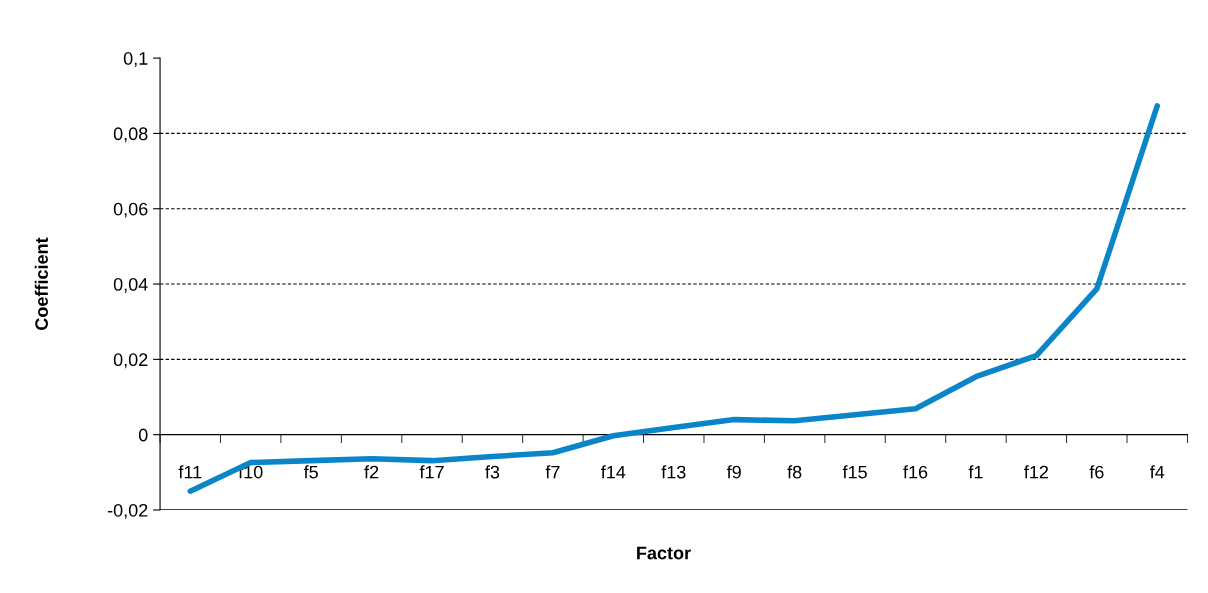 The image size is (1208, 593). Describe the element at coordinates (854, 472) in the screenshot. I see `x-tick-label: f15` at that location.